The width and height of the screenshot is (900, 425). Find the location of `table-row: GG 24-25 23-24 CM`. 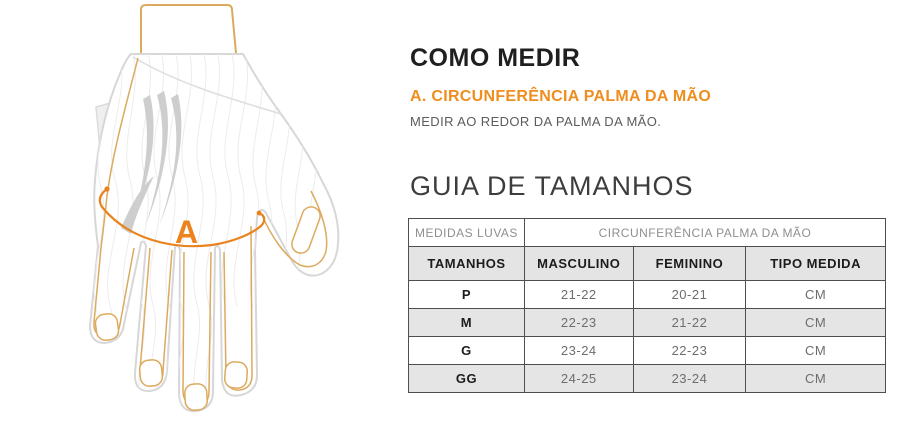

table-row: GG 24-25 23-24 CM is located at coordinates (647, 378).